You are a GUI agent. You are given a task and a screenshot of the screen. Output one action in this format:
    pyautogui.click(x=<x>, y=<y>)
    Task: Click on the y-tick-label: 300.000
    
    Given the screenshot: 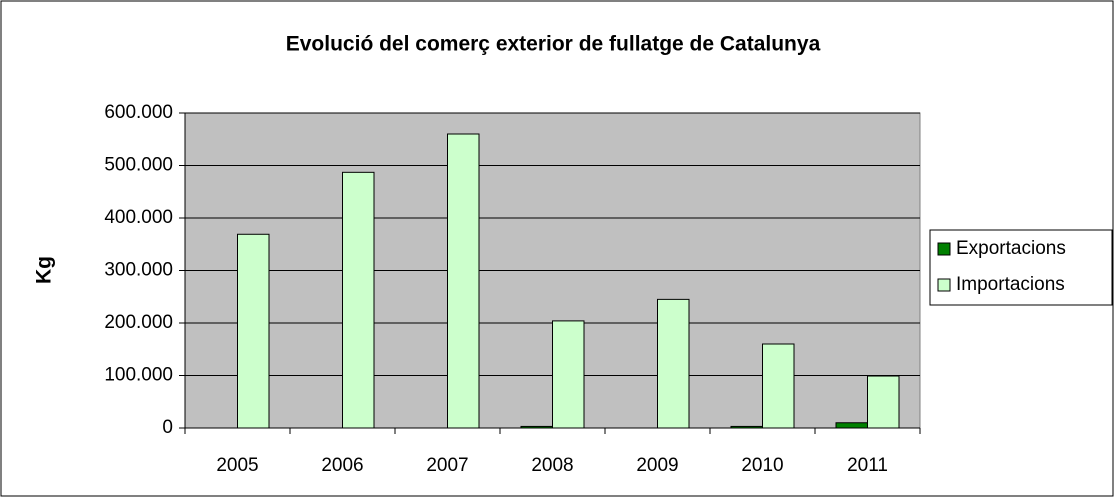 What is the action you would take?
    pyautogui.click(x=138, y=270)
    